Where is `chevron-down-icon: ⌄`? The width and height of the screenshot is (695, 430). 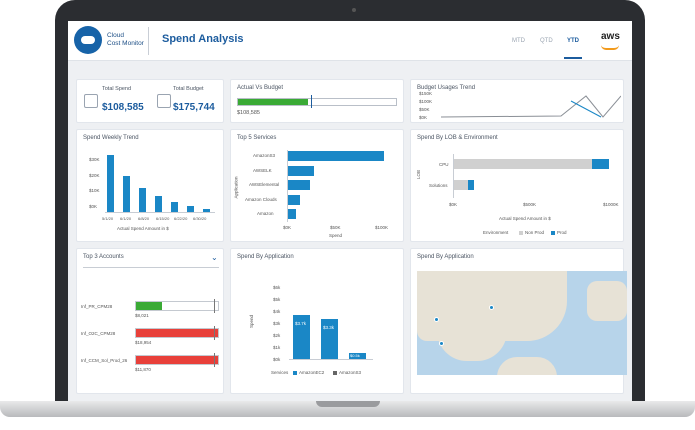 chevron-down-icon: ⌄ is located at coordinates (214, 257).